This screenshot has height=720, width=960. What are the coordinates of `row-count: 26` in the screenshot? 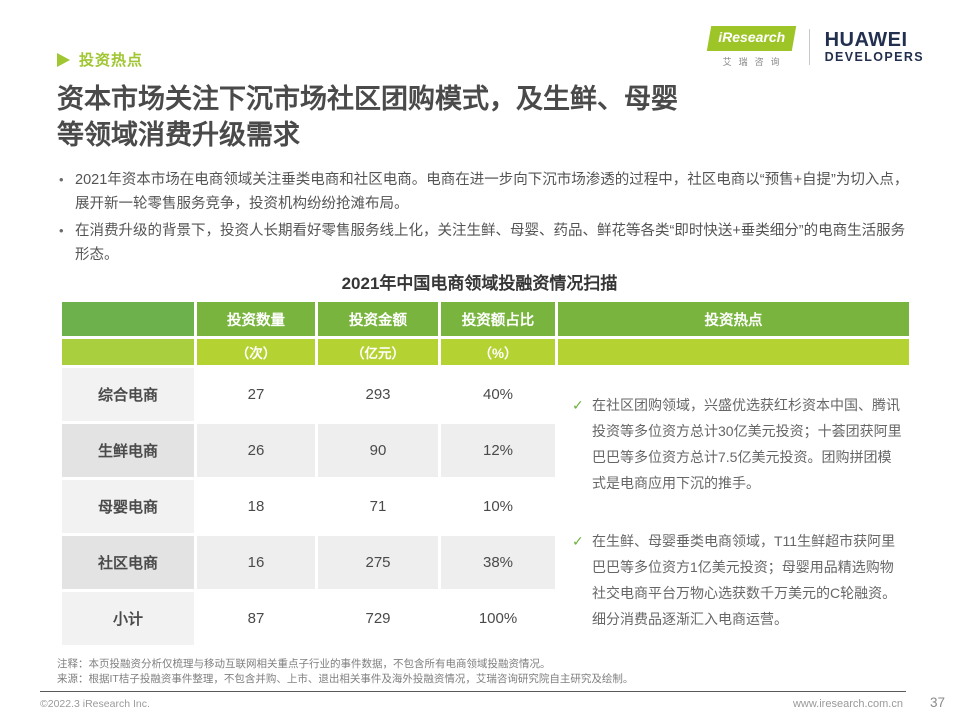 It's located at (256, 450).